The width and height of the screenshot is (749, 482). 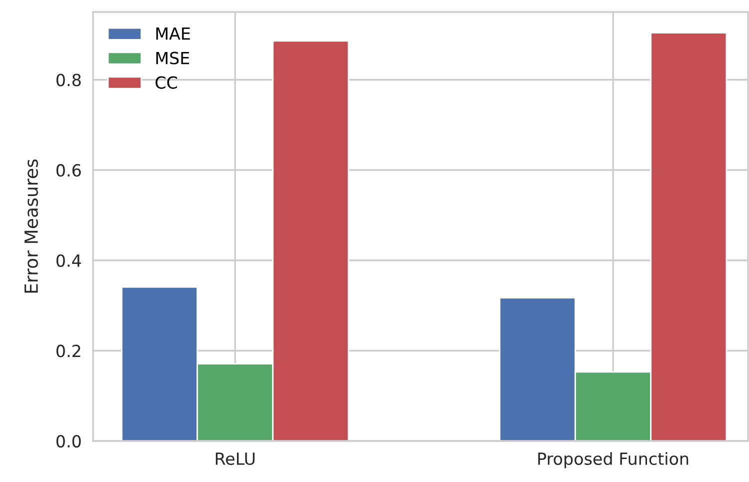 What do you see at coordinates (68, 441) in the screenshot?
I see `y-tick-label: 0.0` at bounding box center [68, 441].